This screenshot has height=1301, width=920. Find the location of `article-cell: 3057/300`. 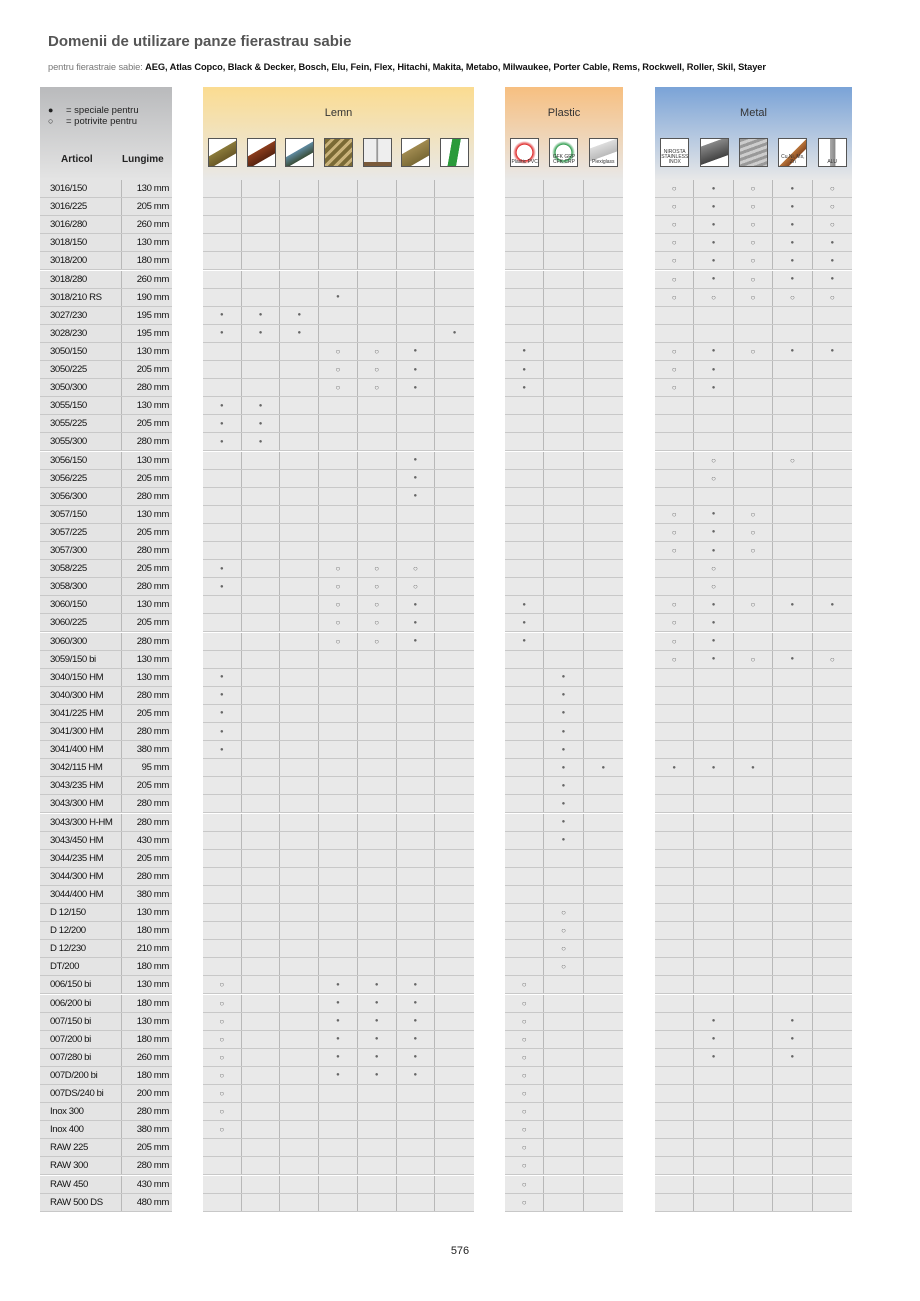

article-cell: 3057/300 is located at coordinates (81, 551).